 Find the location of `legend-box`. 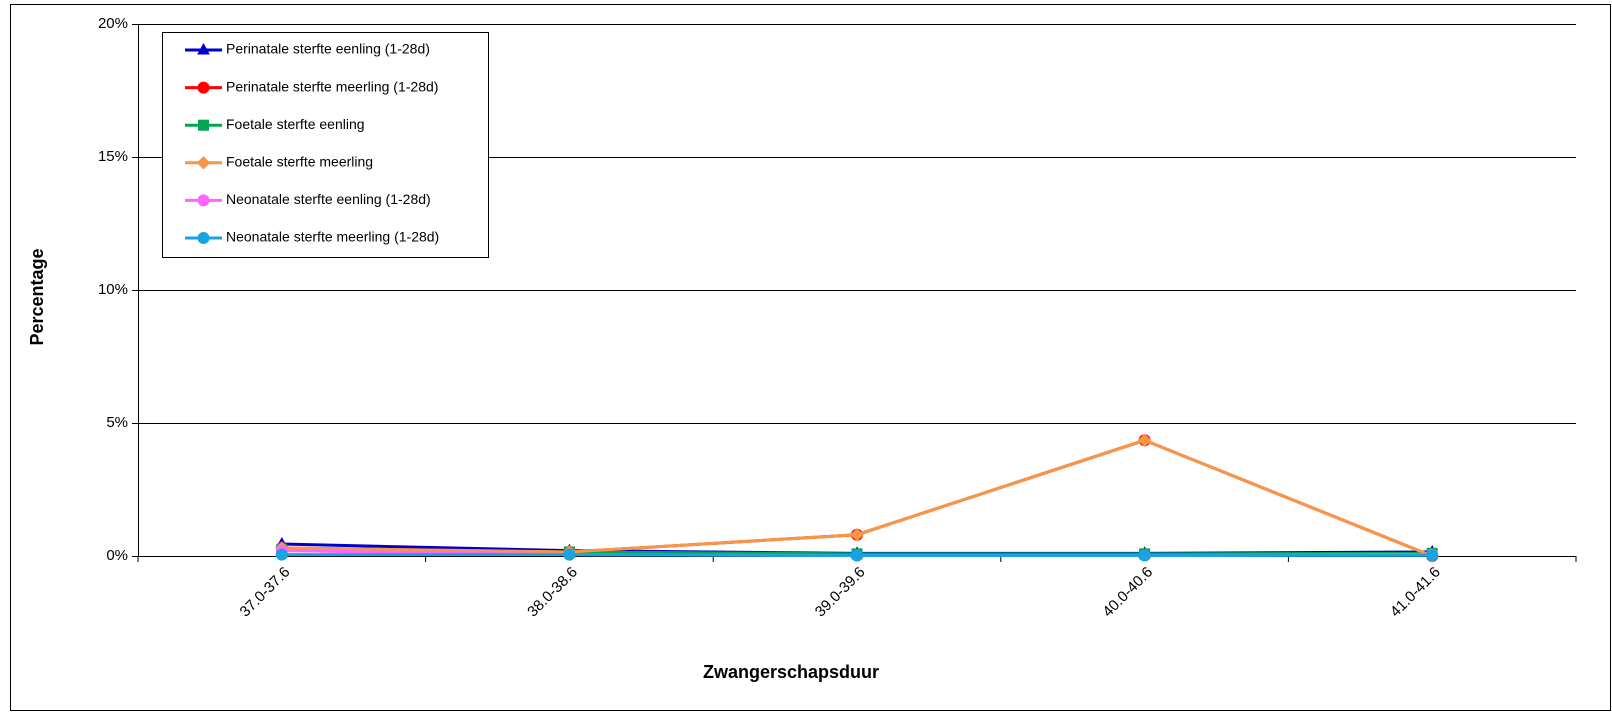

legend-box is located at coordinates (325, 145).